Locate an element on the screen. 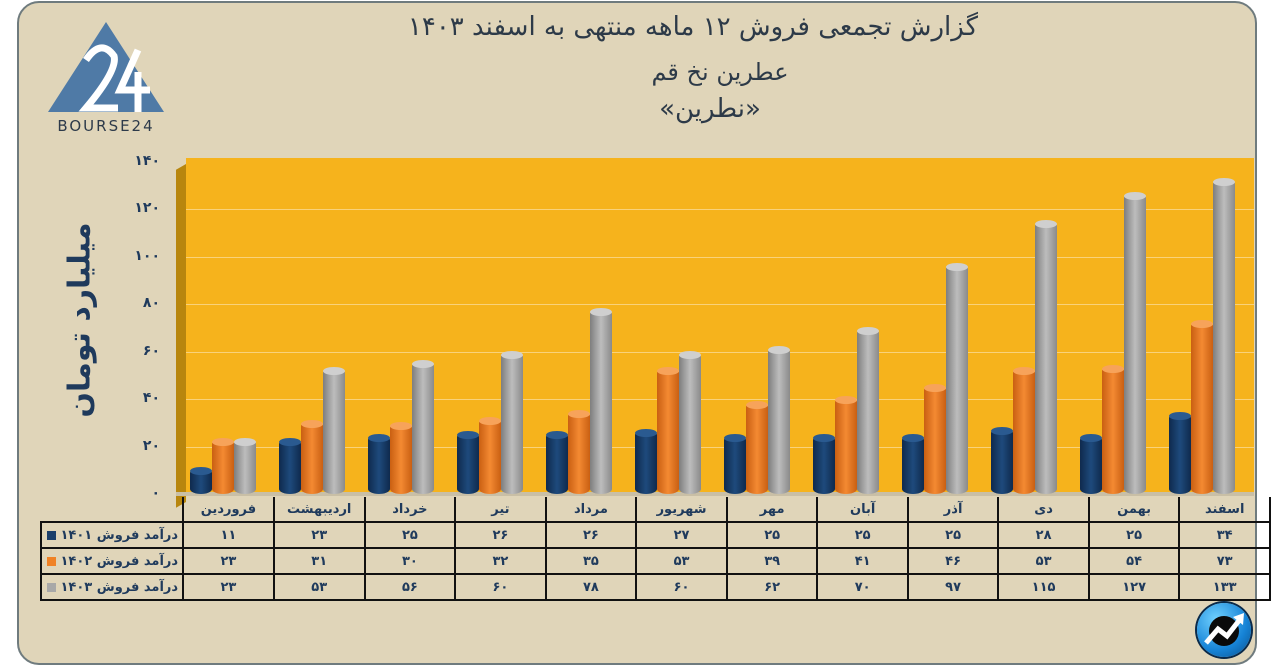  table-cell: ۹۷ is located at coordinates (953, 587).